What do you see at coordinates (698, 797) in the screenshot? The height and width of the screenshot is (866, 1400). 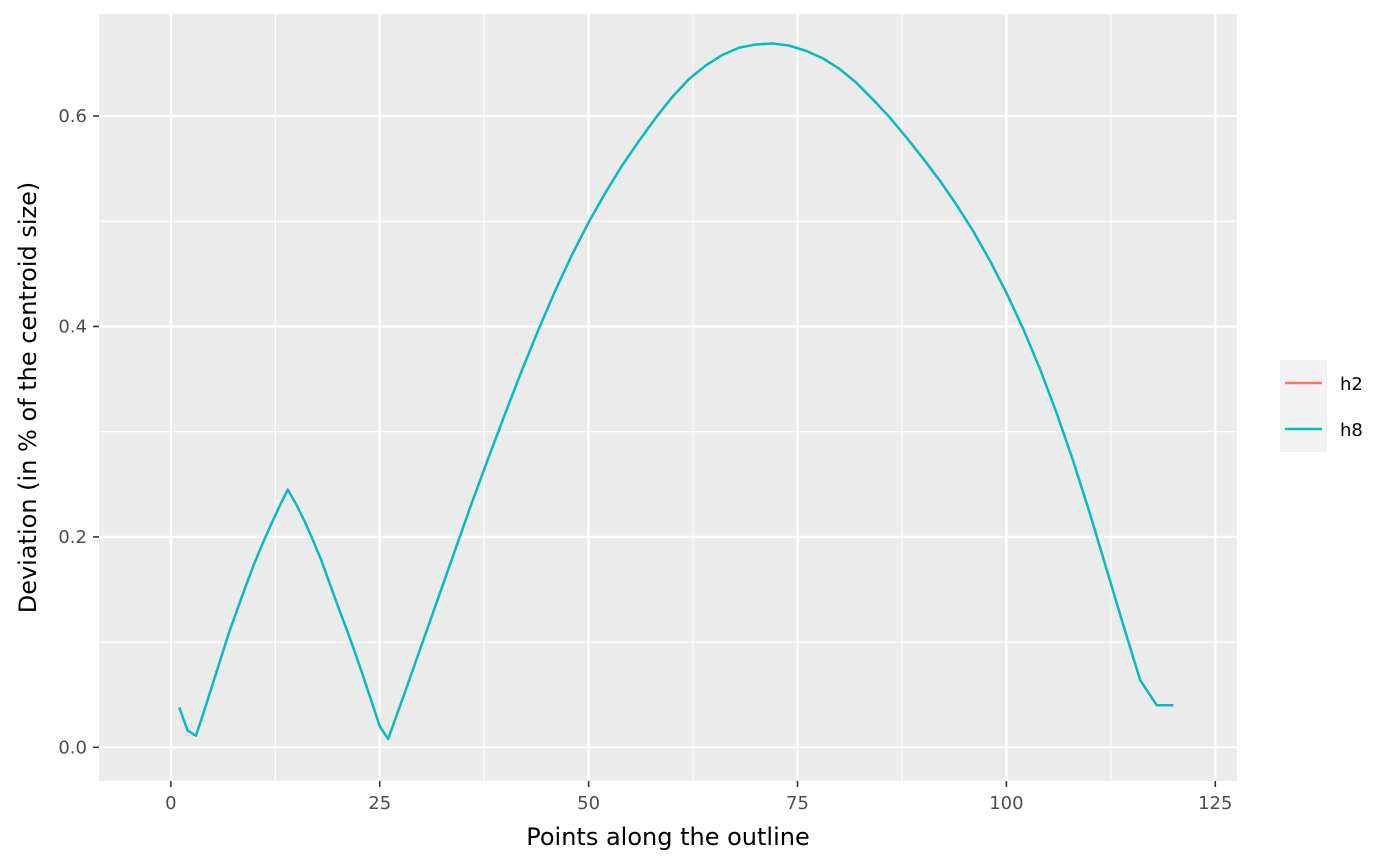 I see `x-axis: 0 25 50 75 100 125` at bounding box center [698, 797].